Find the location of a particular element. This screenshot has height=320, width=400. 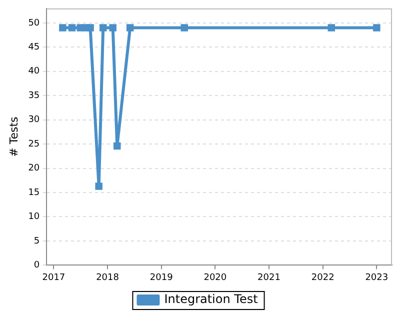

x-tick-label: 2019 is located at coordinates (162, 277).